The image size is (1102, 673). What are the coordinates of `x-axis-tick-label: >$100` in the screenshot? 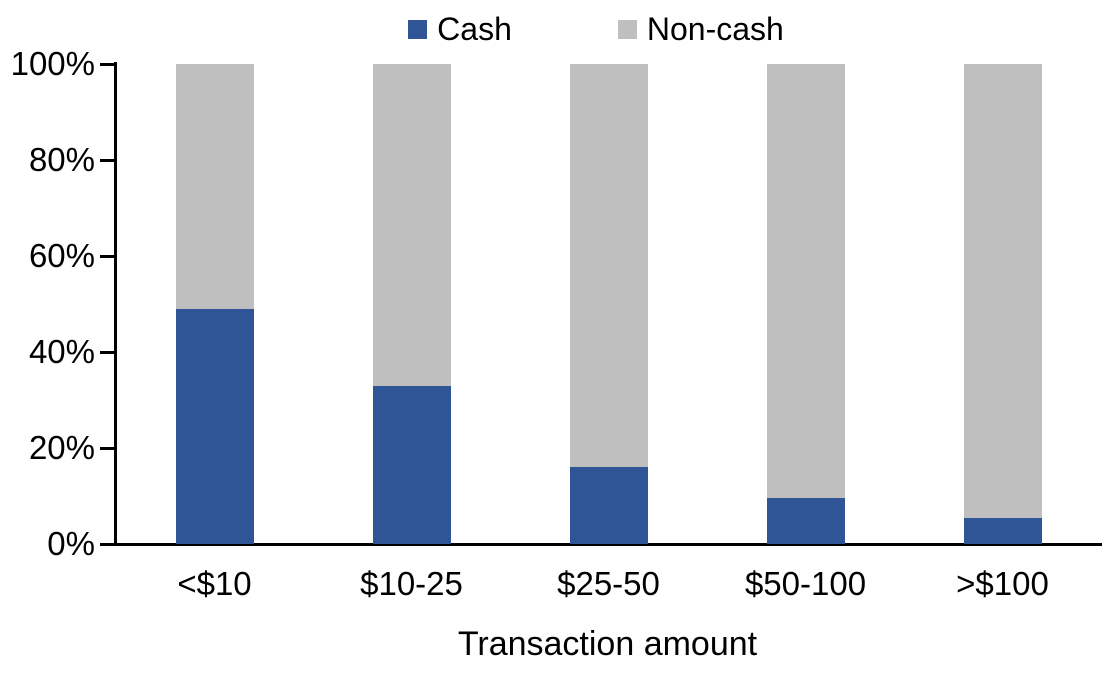 It's located at (1002, 583).